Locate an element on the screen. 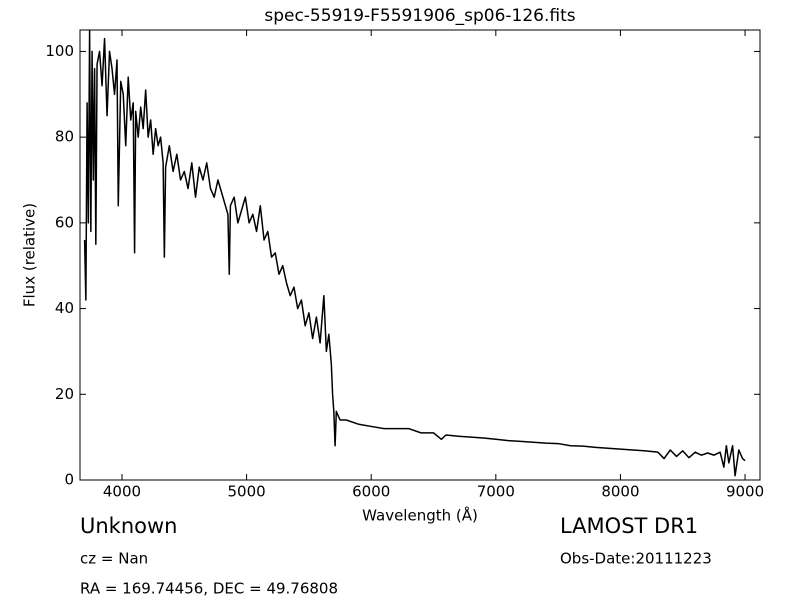 This screenshot has width=800, height=600. annotation: RA = 169.74456, DEC = 49.76808 is located at coordinates (209, 589).